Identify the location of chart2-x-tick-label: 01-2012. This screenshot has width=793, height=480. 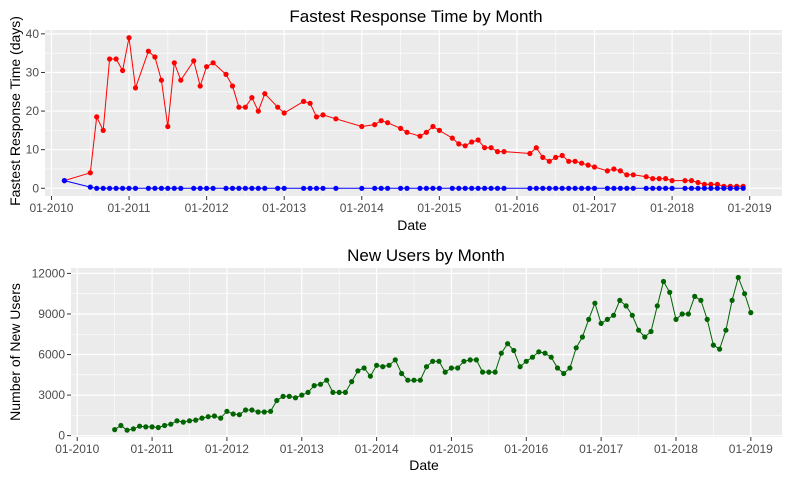
(227, 449).